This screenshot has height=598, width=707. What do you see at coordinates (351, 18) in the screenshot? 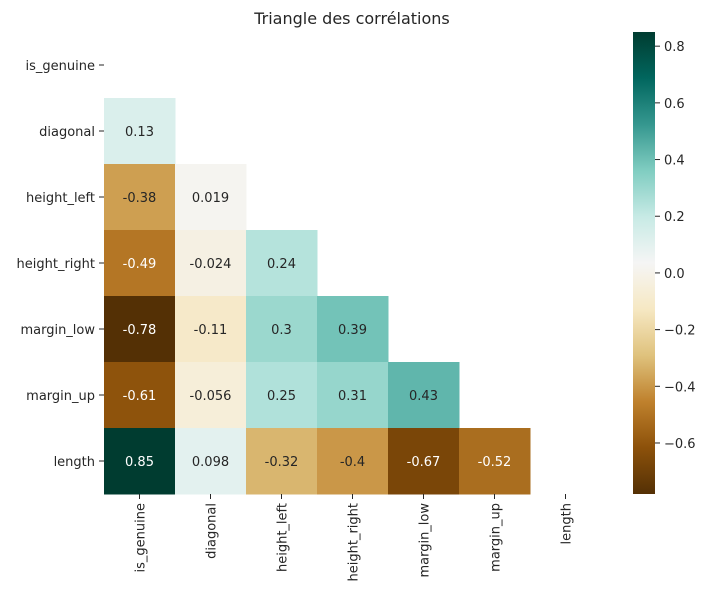
I see `chart-title: Triangle des corrélations` at bounding box center [351, 18].